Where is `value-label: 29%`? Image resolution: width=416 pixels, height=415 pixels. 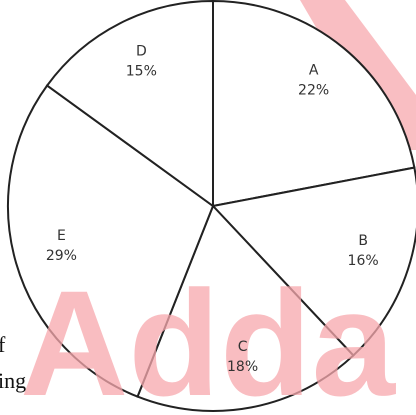 value-label: 29% is located at coordinates (61, 256).